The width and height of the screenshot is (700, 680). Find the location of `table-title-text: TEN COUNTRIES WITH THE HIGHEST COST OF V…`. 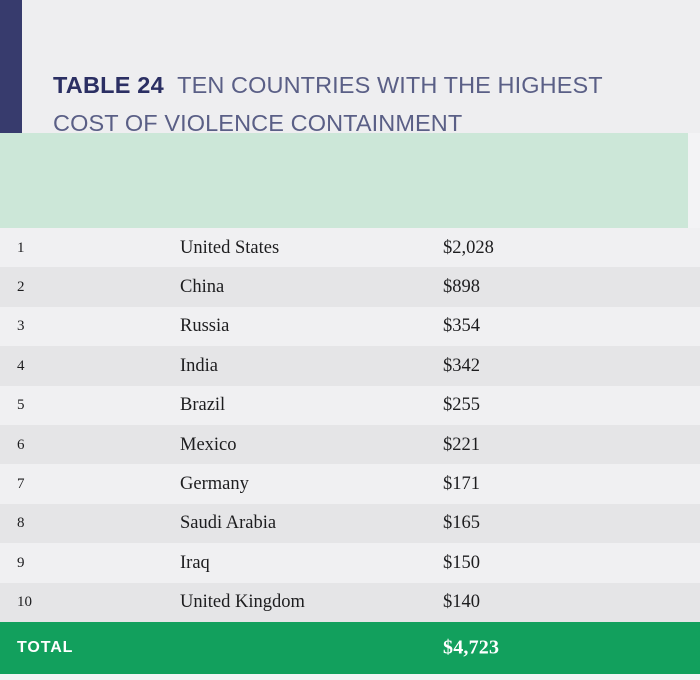

table-title-text: TEN COUNTRIES WITH THE HIGHEST COST OF V… is located at coordinates (328, 104).